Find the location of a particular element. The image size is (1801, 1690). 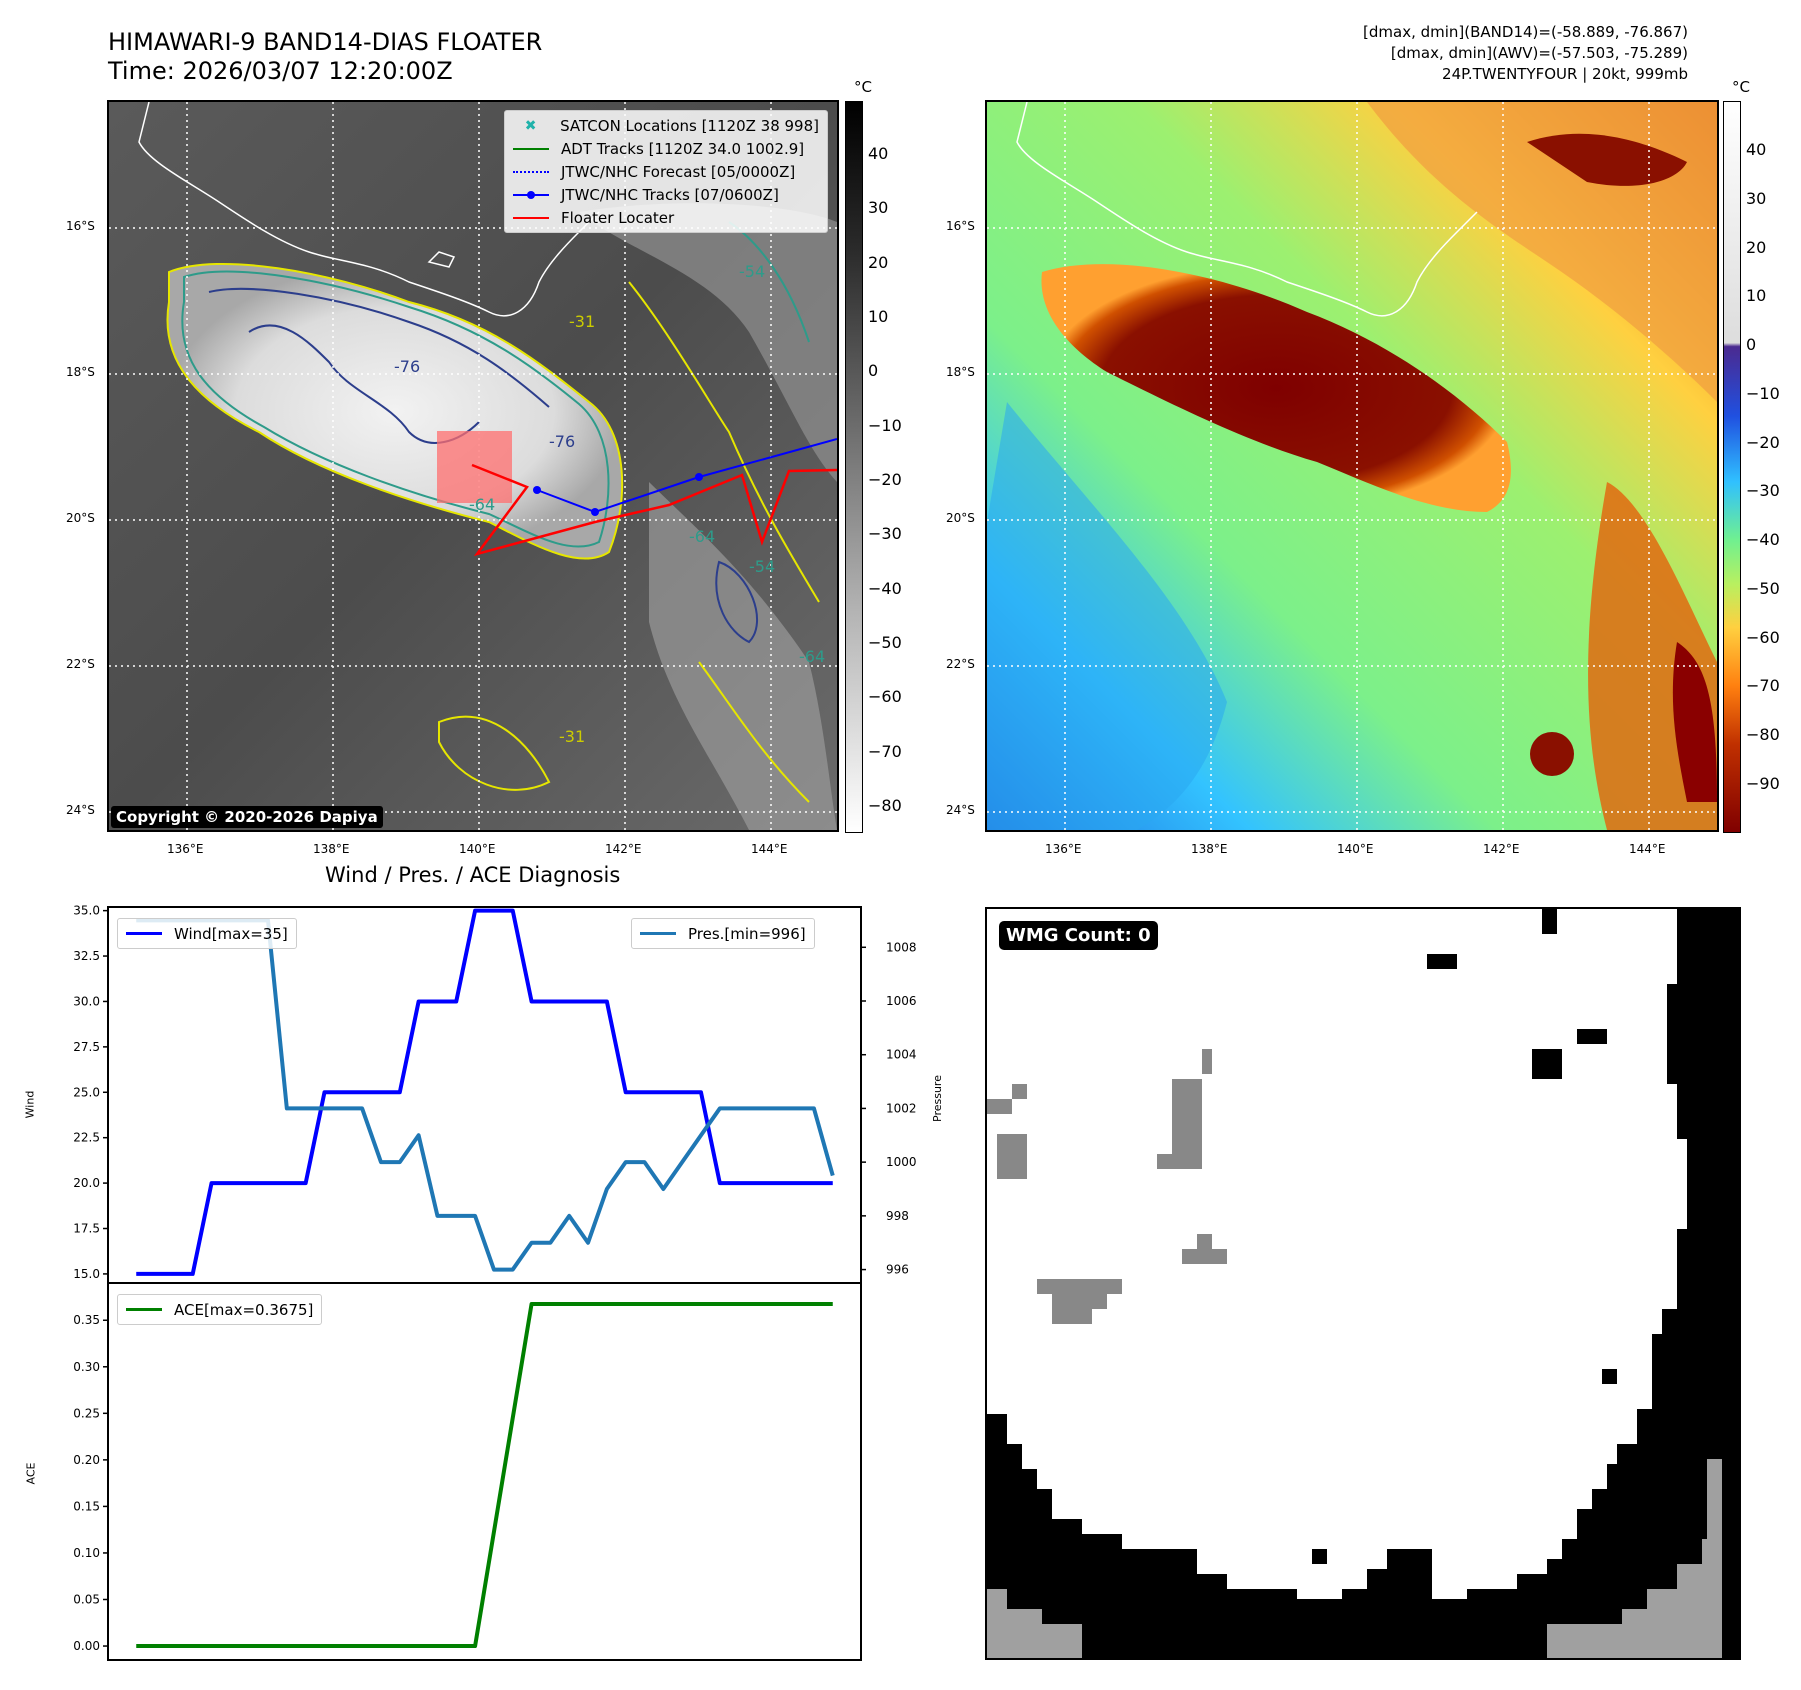

colorbar-right-tick: 10 is located at coordinates (1756, 296).